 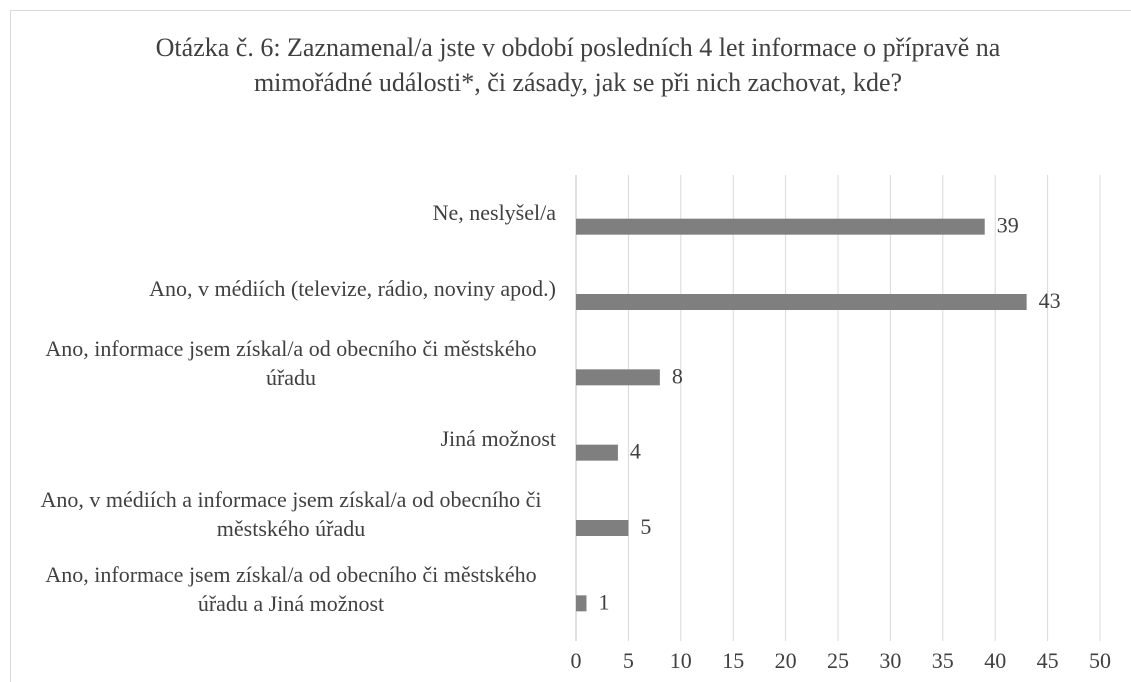 What do you see at coordinates (1008, 225) in the screenshot?
I see `value-label: 39` at bounding box center [1008, 225].